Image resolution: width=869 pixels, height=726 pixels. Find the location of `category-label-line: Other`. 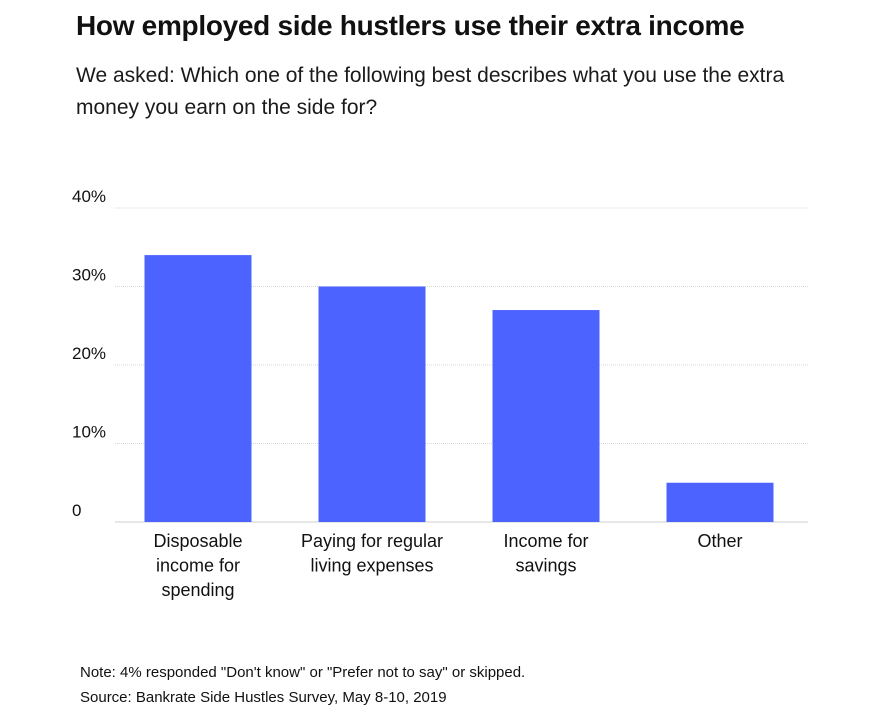

category-label-line: Other is located at coordinates (719, 541).